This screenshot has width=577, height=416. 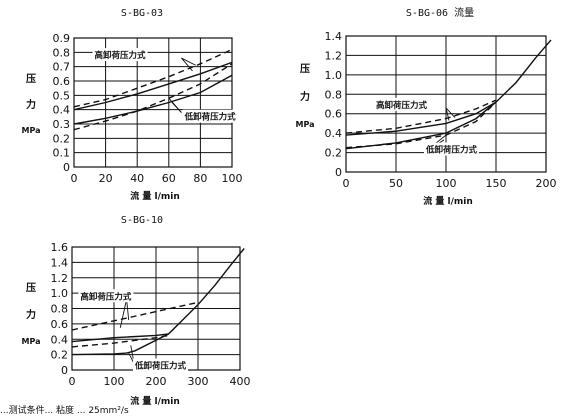 What do you see at coordinates (142, 220) in the screenshot?
I see `chart-title: S-BG-10` at bounding box center [142, 220].